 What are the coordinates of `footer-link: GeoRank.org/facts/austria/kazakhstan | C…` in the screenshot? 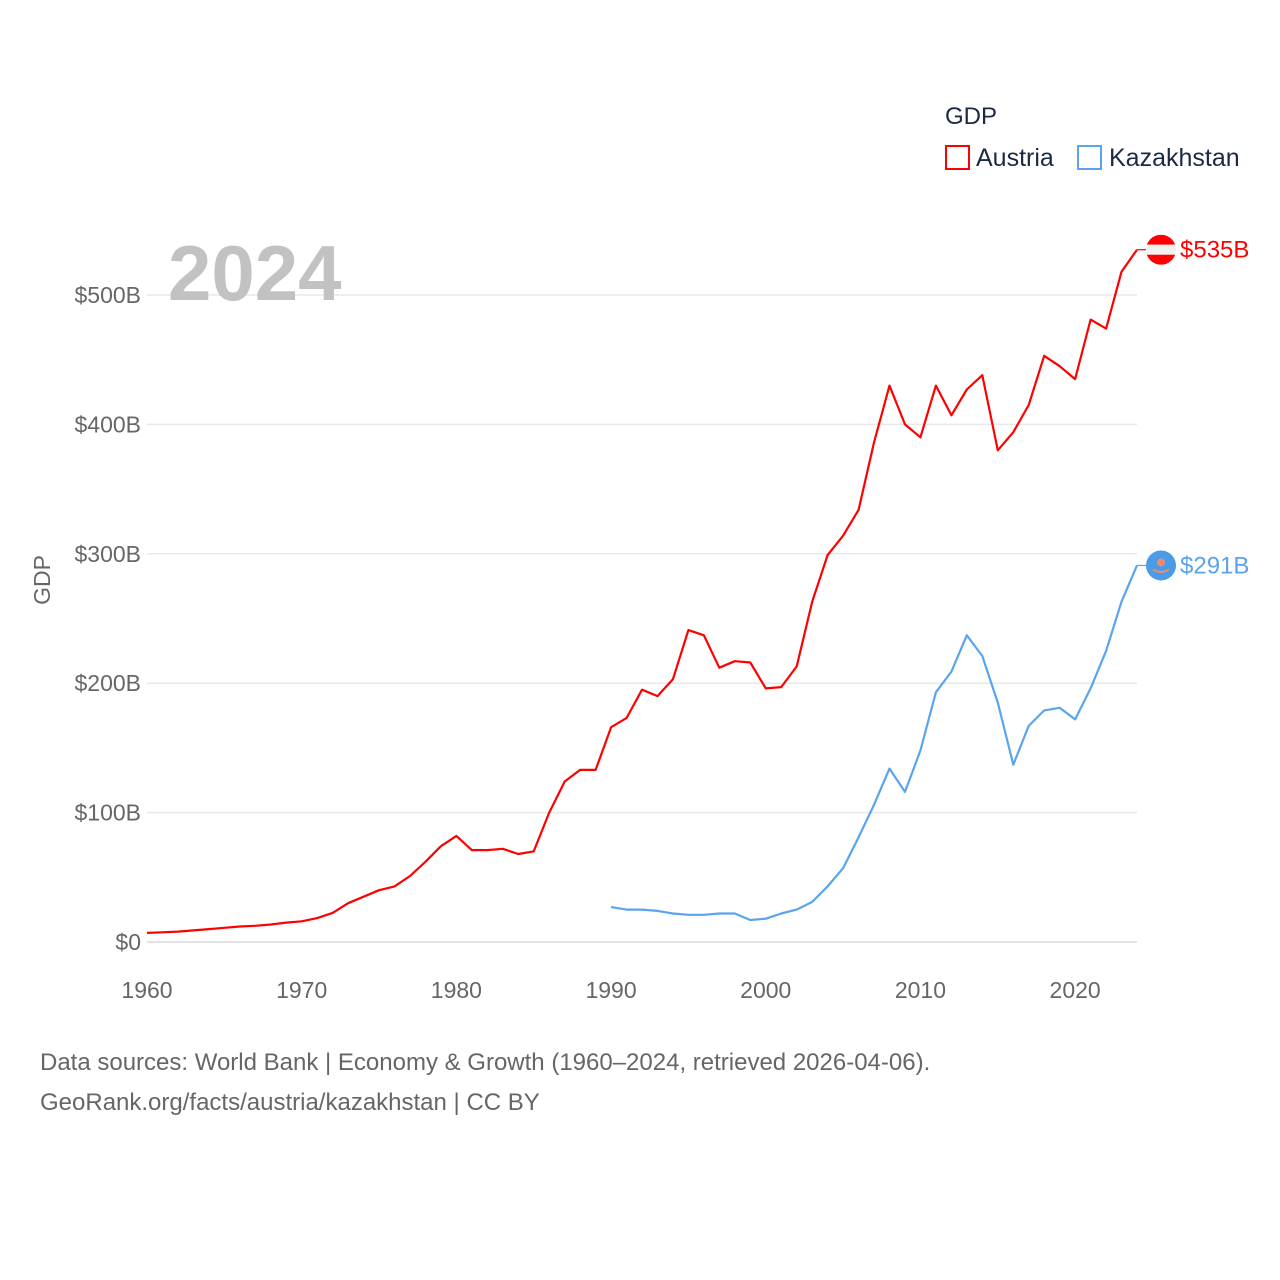 It's located at (290, 1102).